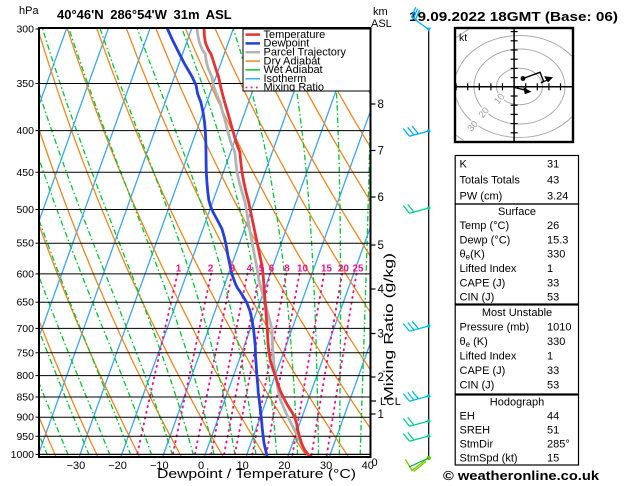 The width and height of the screenshot is (629, 486). What do you see at coordinates (559, 328) in the screenshot?
I see `svg-text: 1010` at bounding box center [559, 328].